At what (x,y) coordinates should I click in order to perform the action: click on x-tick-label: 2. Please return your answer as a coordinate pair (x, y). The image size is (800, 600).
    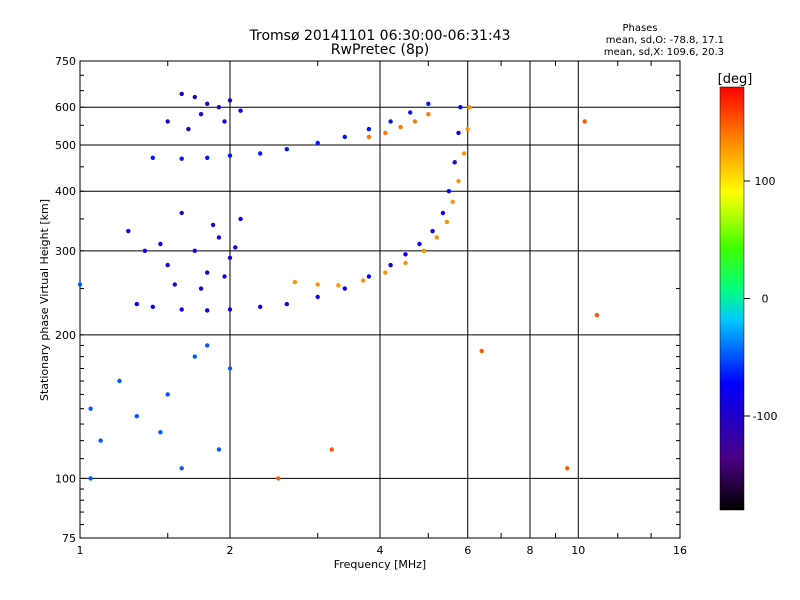
    Looking at the image, I should click on (230, 550).